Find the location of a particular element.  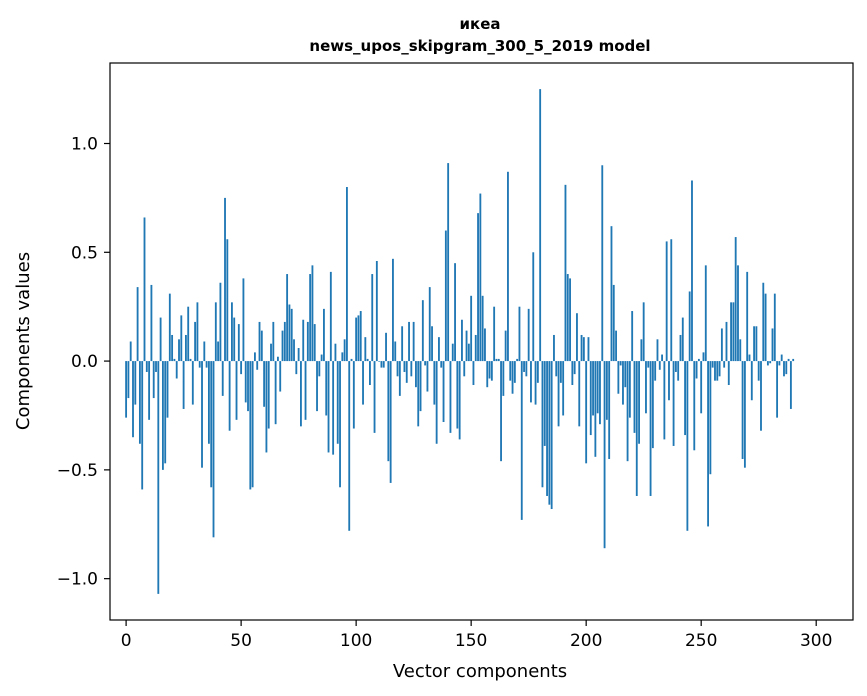

y-axis-ticks: −1.0 −0.5 0.0 0.5 1.0 is located at coordinates (83, 362).